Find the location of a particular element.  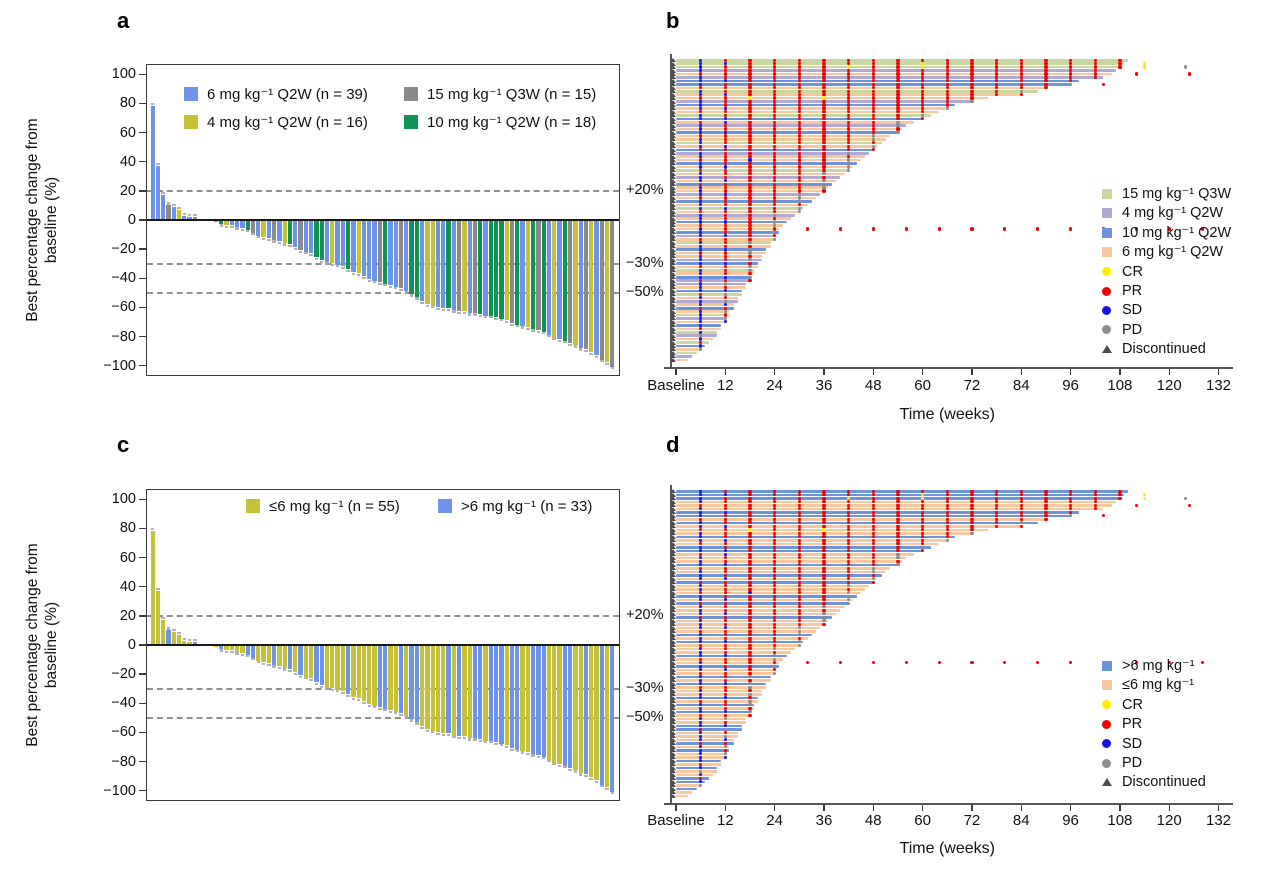

y-axis-tick is located at coordinates (142, 278).